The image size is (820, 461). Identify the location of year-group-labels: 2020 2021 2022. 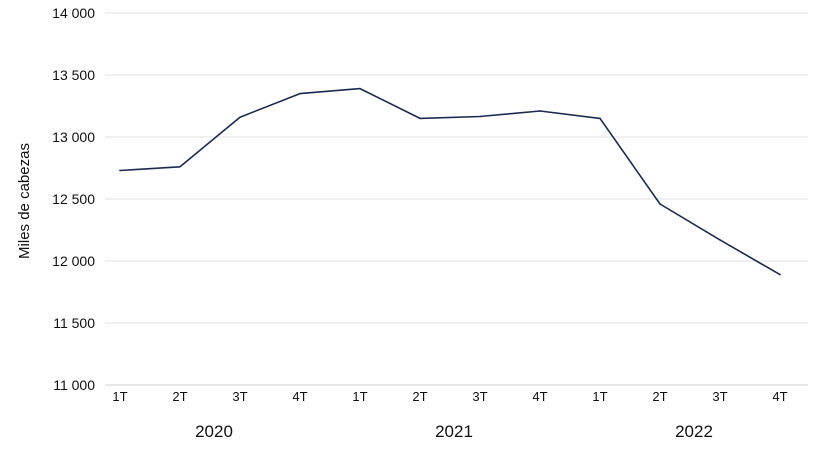
(454, 431).